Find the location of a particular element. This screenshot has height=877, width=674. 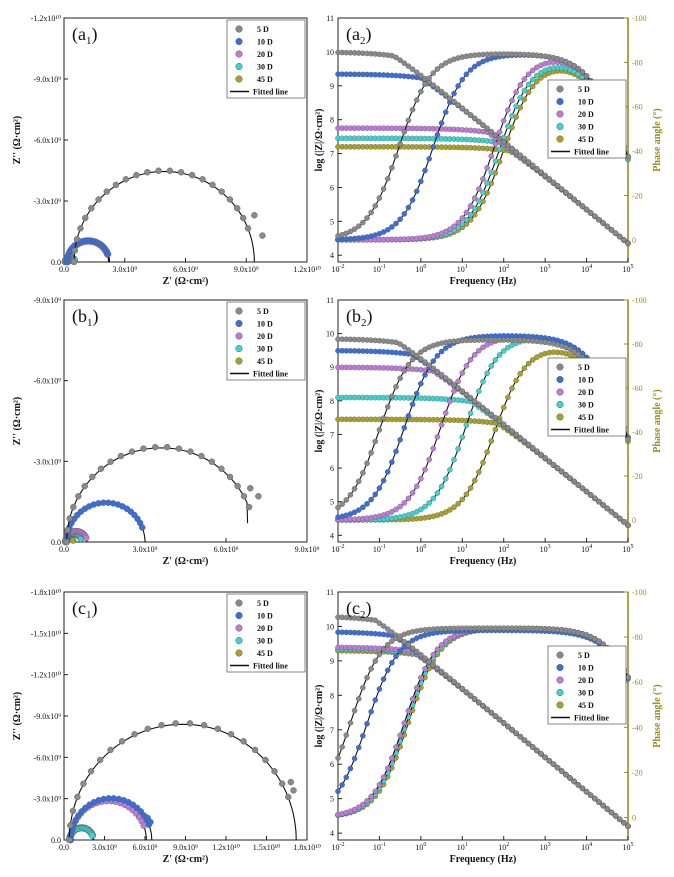

plot-frame is located at coordinates (185, 421).